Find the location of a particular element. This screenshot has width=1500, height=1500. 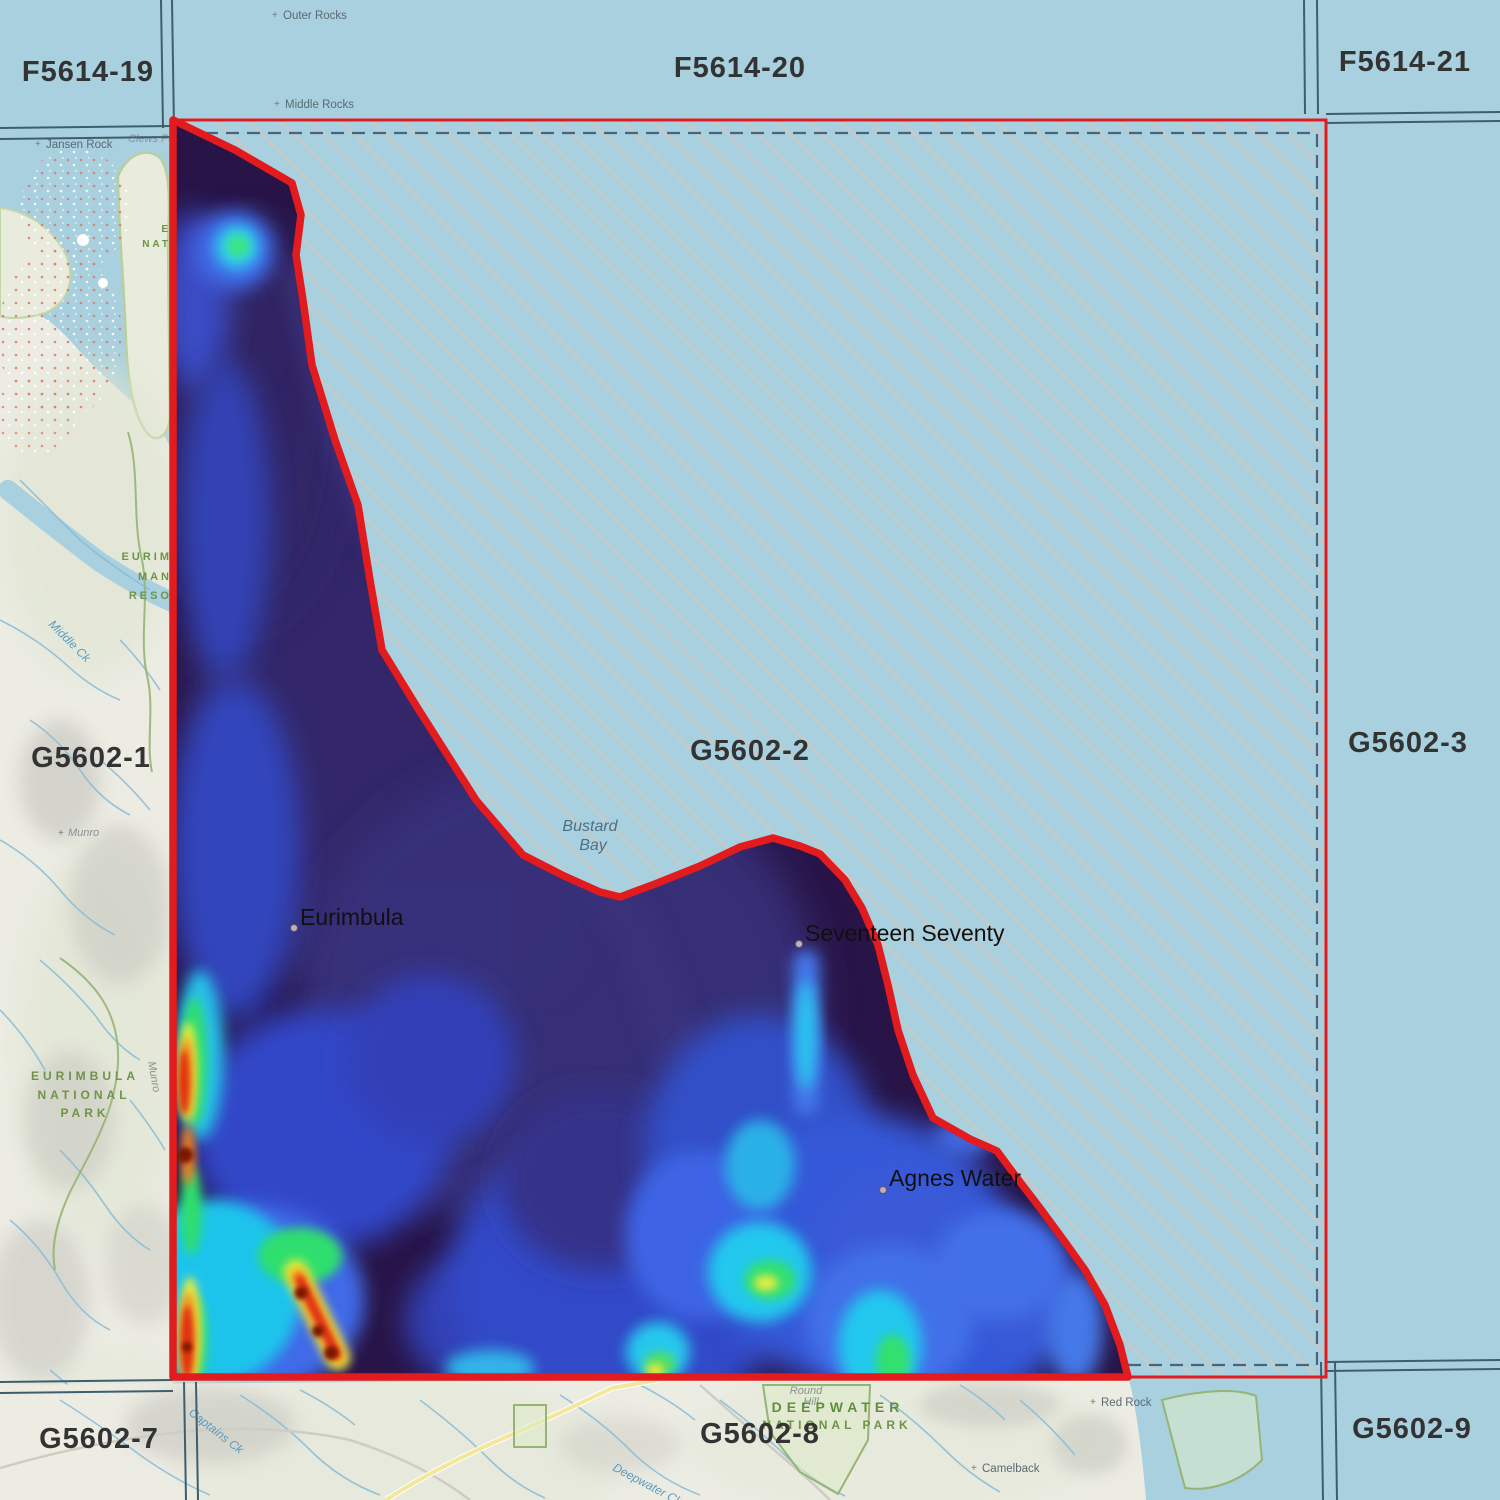

tile-label-g5602-2: G5602-2 is located at coordinates (750, 751).